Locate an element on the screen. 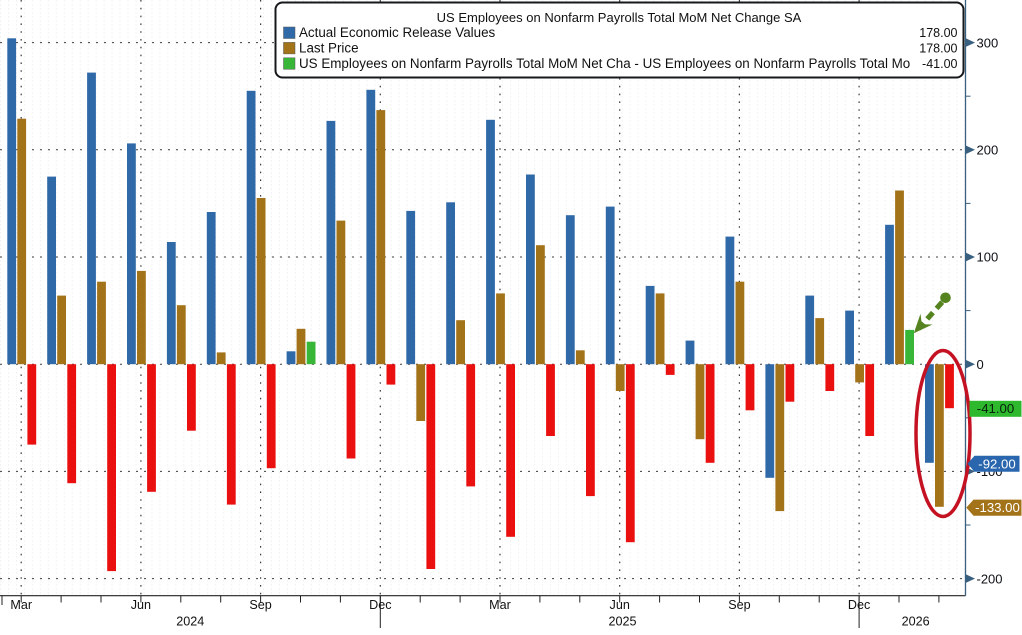 This screenshot has width=1022, height=635. svg-text: 2024 is located at coordinates (190, 622).